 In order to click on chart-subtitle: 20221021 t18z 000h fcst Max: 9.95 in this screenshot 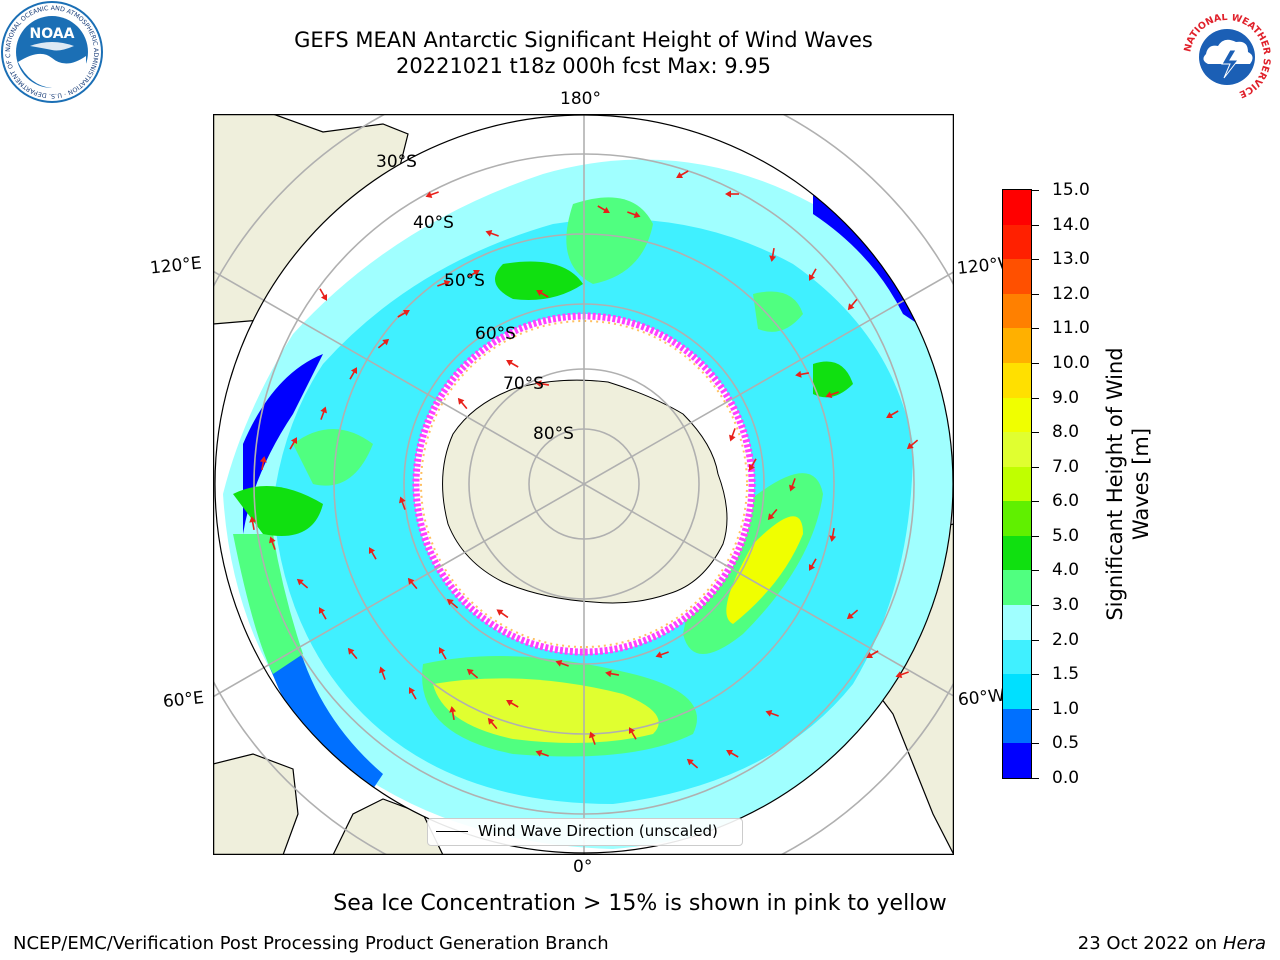, I will do `click(583, 66)`.